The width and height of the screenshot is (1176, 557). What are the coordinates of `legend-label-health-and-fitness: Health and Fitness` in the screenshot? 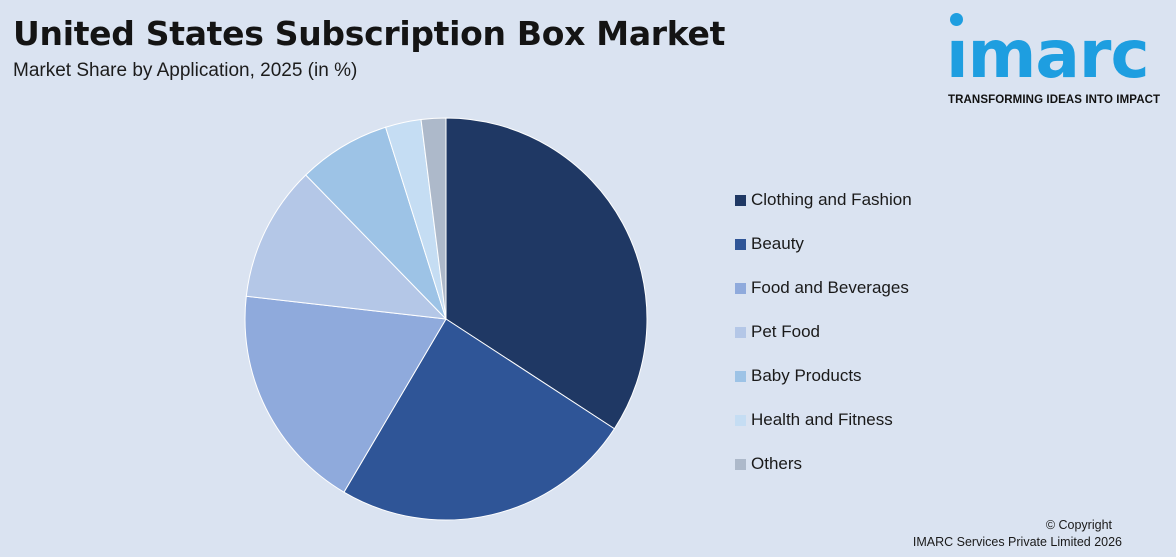 It's located at (822, 419).